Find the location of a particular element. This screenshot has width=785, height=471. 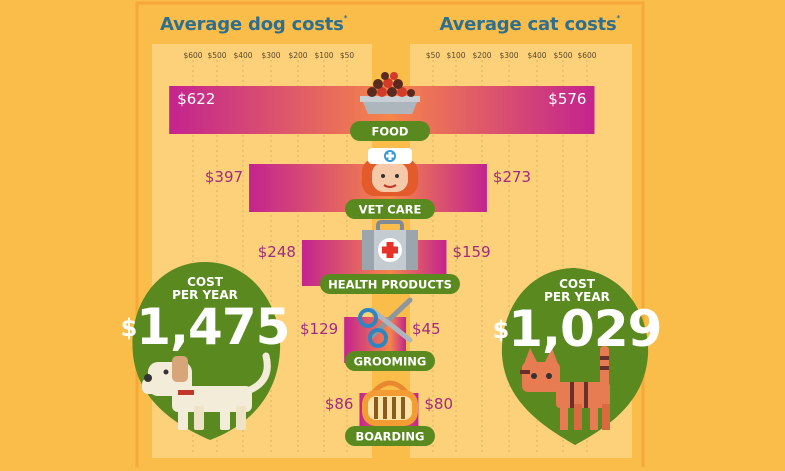

data-label-cat: $45 is located at coordinates (426, 329).